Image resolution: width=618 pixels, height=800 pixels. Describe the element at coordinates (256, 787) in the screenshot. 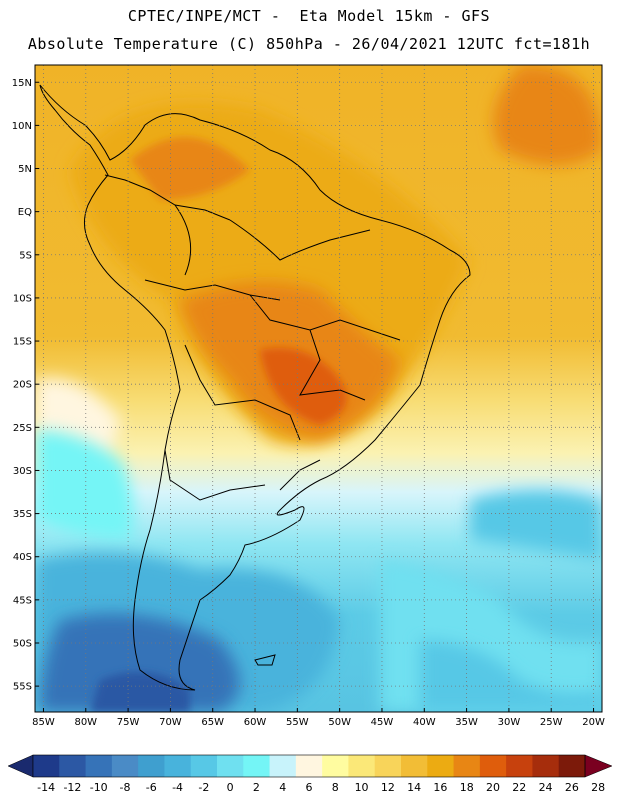

I see `colorbar-label: 2` at that location.